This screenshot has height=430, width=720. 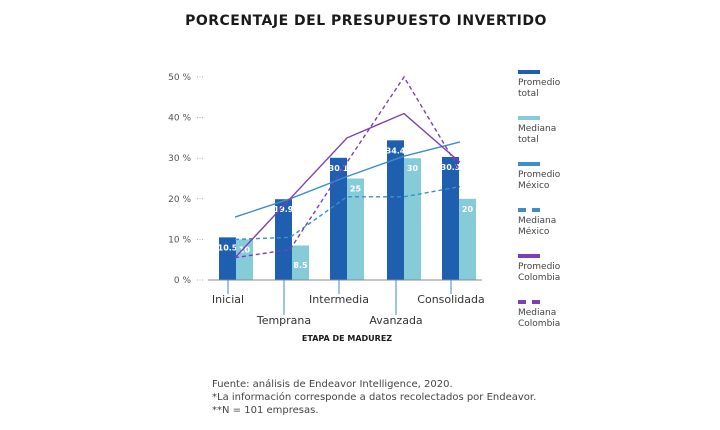 I want to click on y-tick-label: 20 %, so click(x=179, y=200).